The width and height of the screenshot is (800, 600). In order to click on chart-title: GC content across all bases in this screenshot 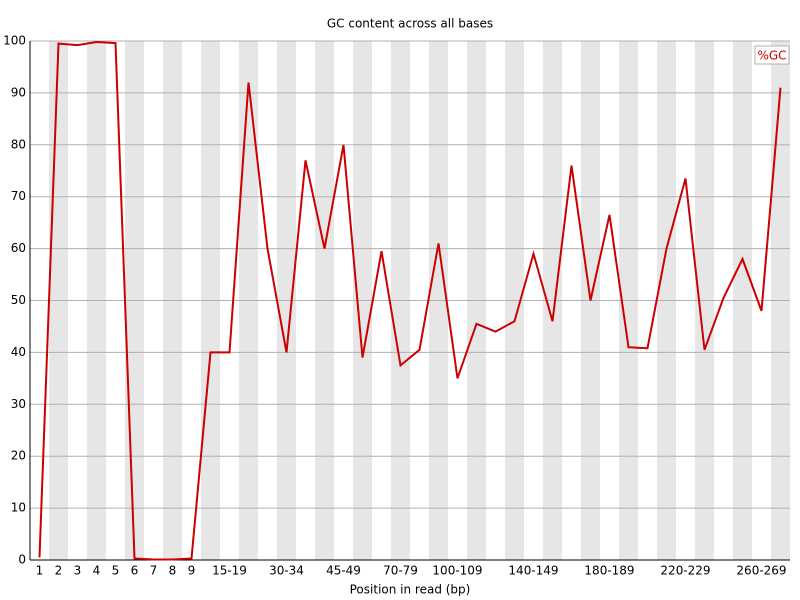, I will do `click(410, 24)`.